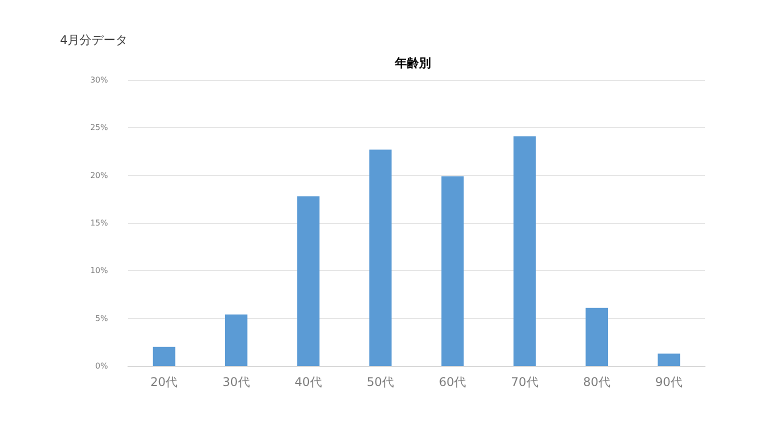 This screenshot has width=770, height=433. I want to click on y-tick-label: 10%, so click(99, 271).